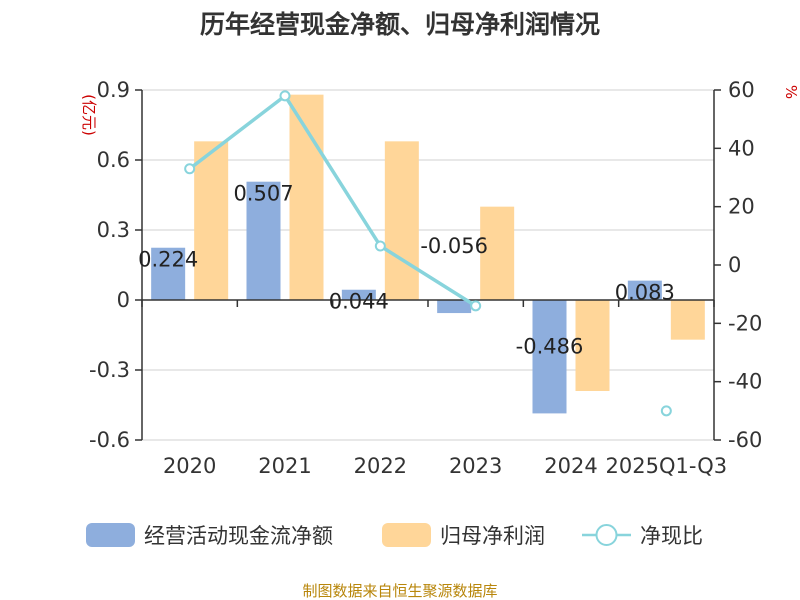 The width and height of the screenshot is (800, 600). I want to click on left-tick-label: -0.6, so click(109, 440).